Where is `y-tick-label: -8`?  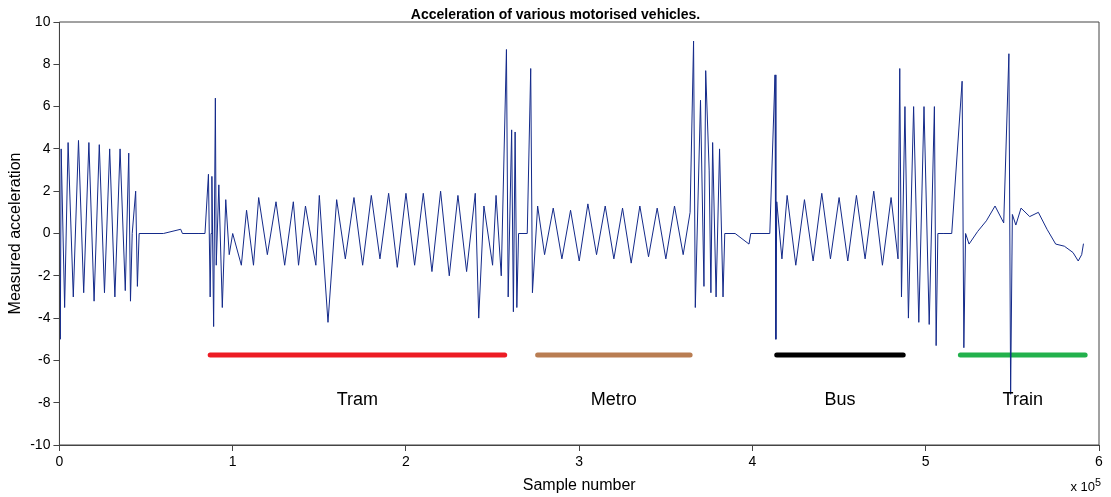 y-tick-label: -8 is located at coordinates (44, 401).